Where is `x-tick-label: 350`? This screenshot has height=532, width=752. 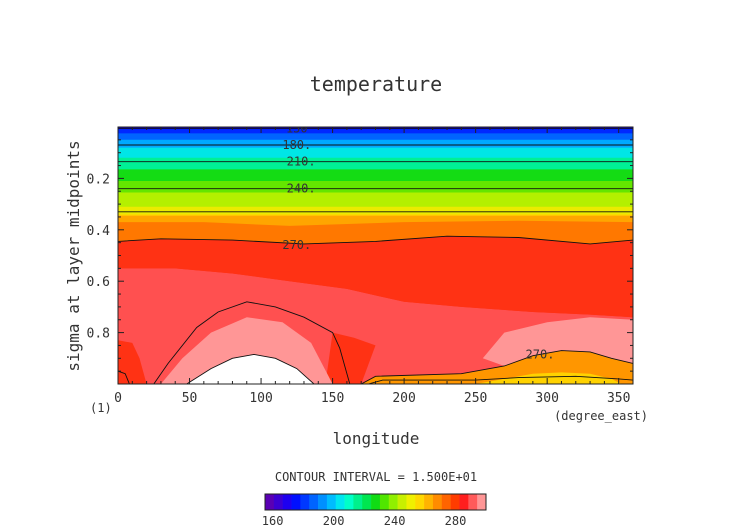
x-tick-label: 350 is located at coordinates (618, 398).